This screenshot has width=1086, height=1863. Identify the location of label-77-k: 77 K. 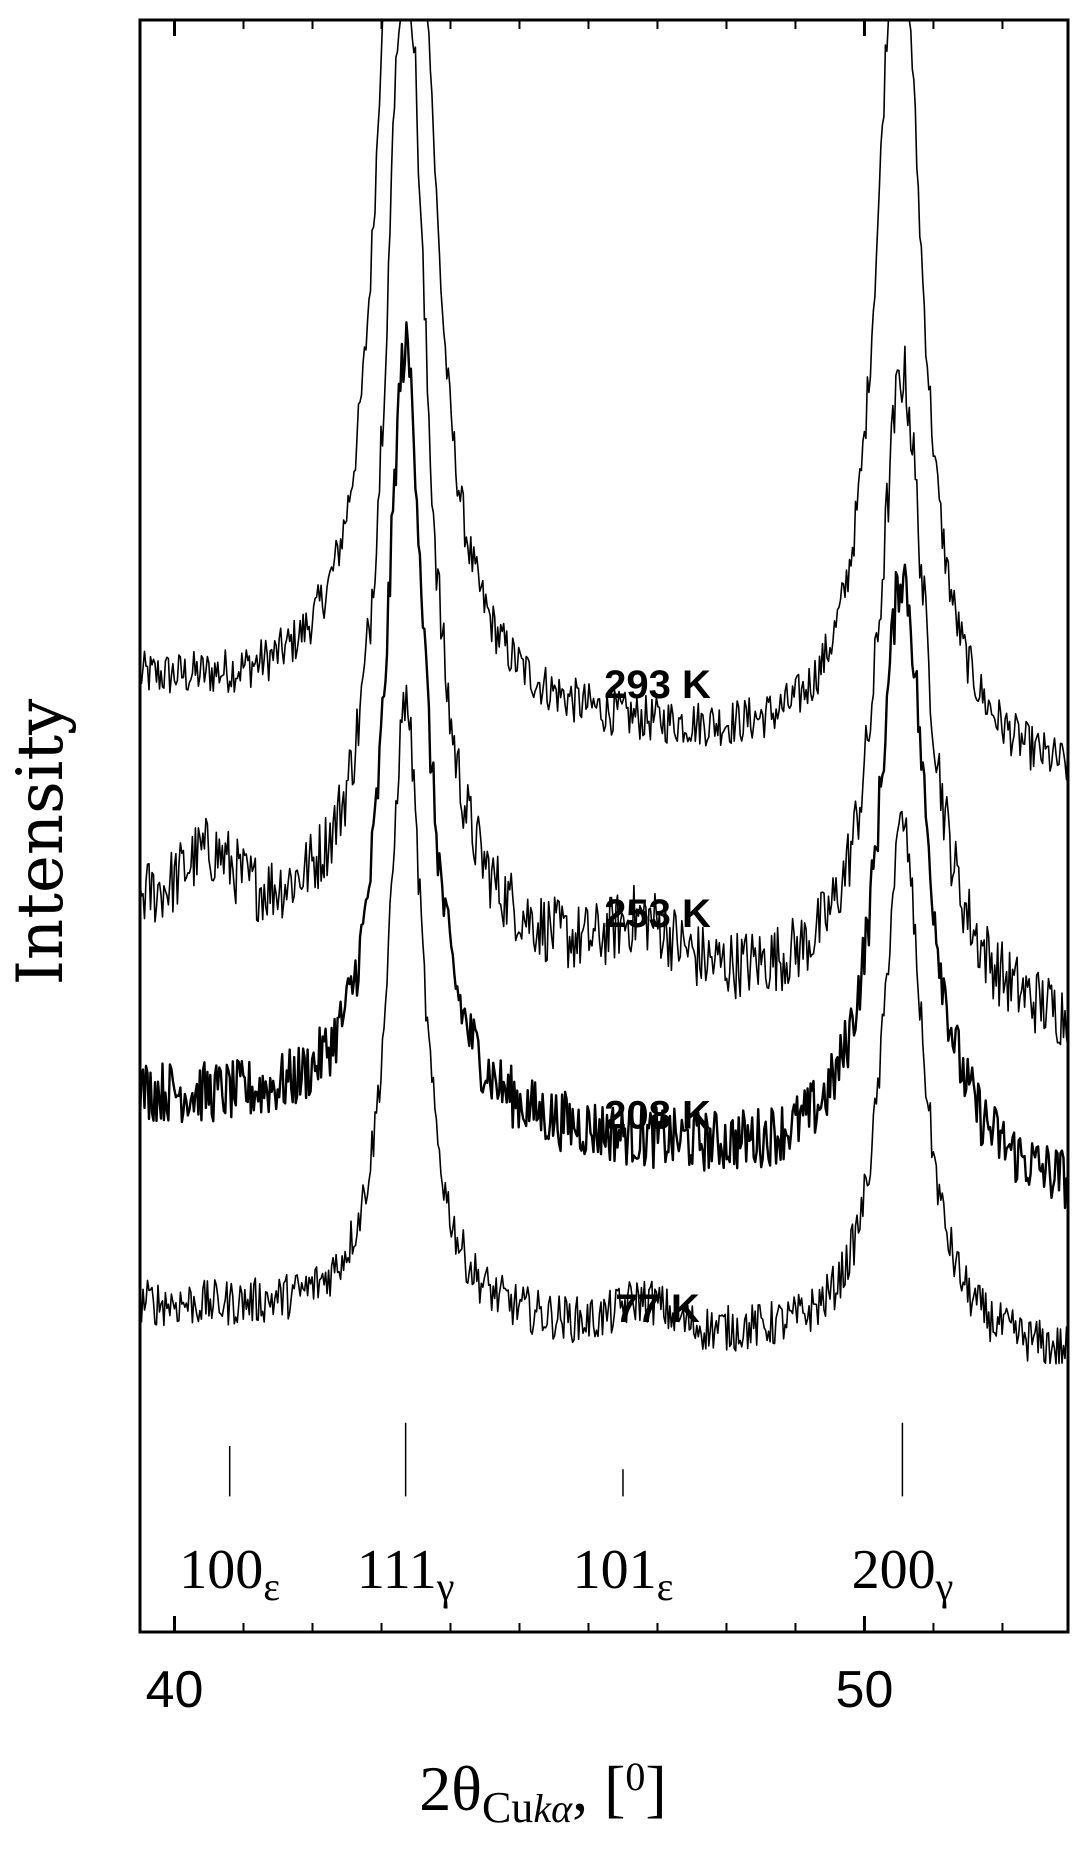
(657, 1309).